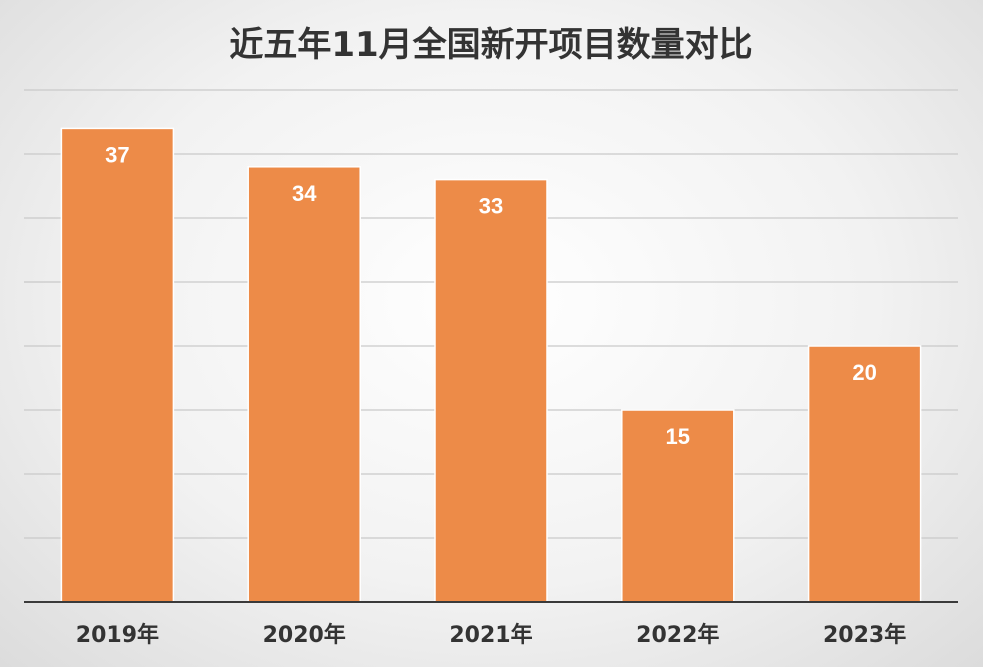 The height and width of the screenshot is (667, 983). I want to click on x-tick-labels: 2019年 2020年 2021年 2022年 2023年, so click(491, 635).